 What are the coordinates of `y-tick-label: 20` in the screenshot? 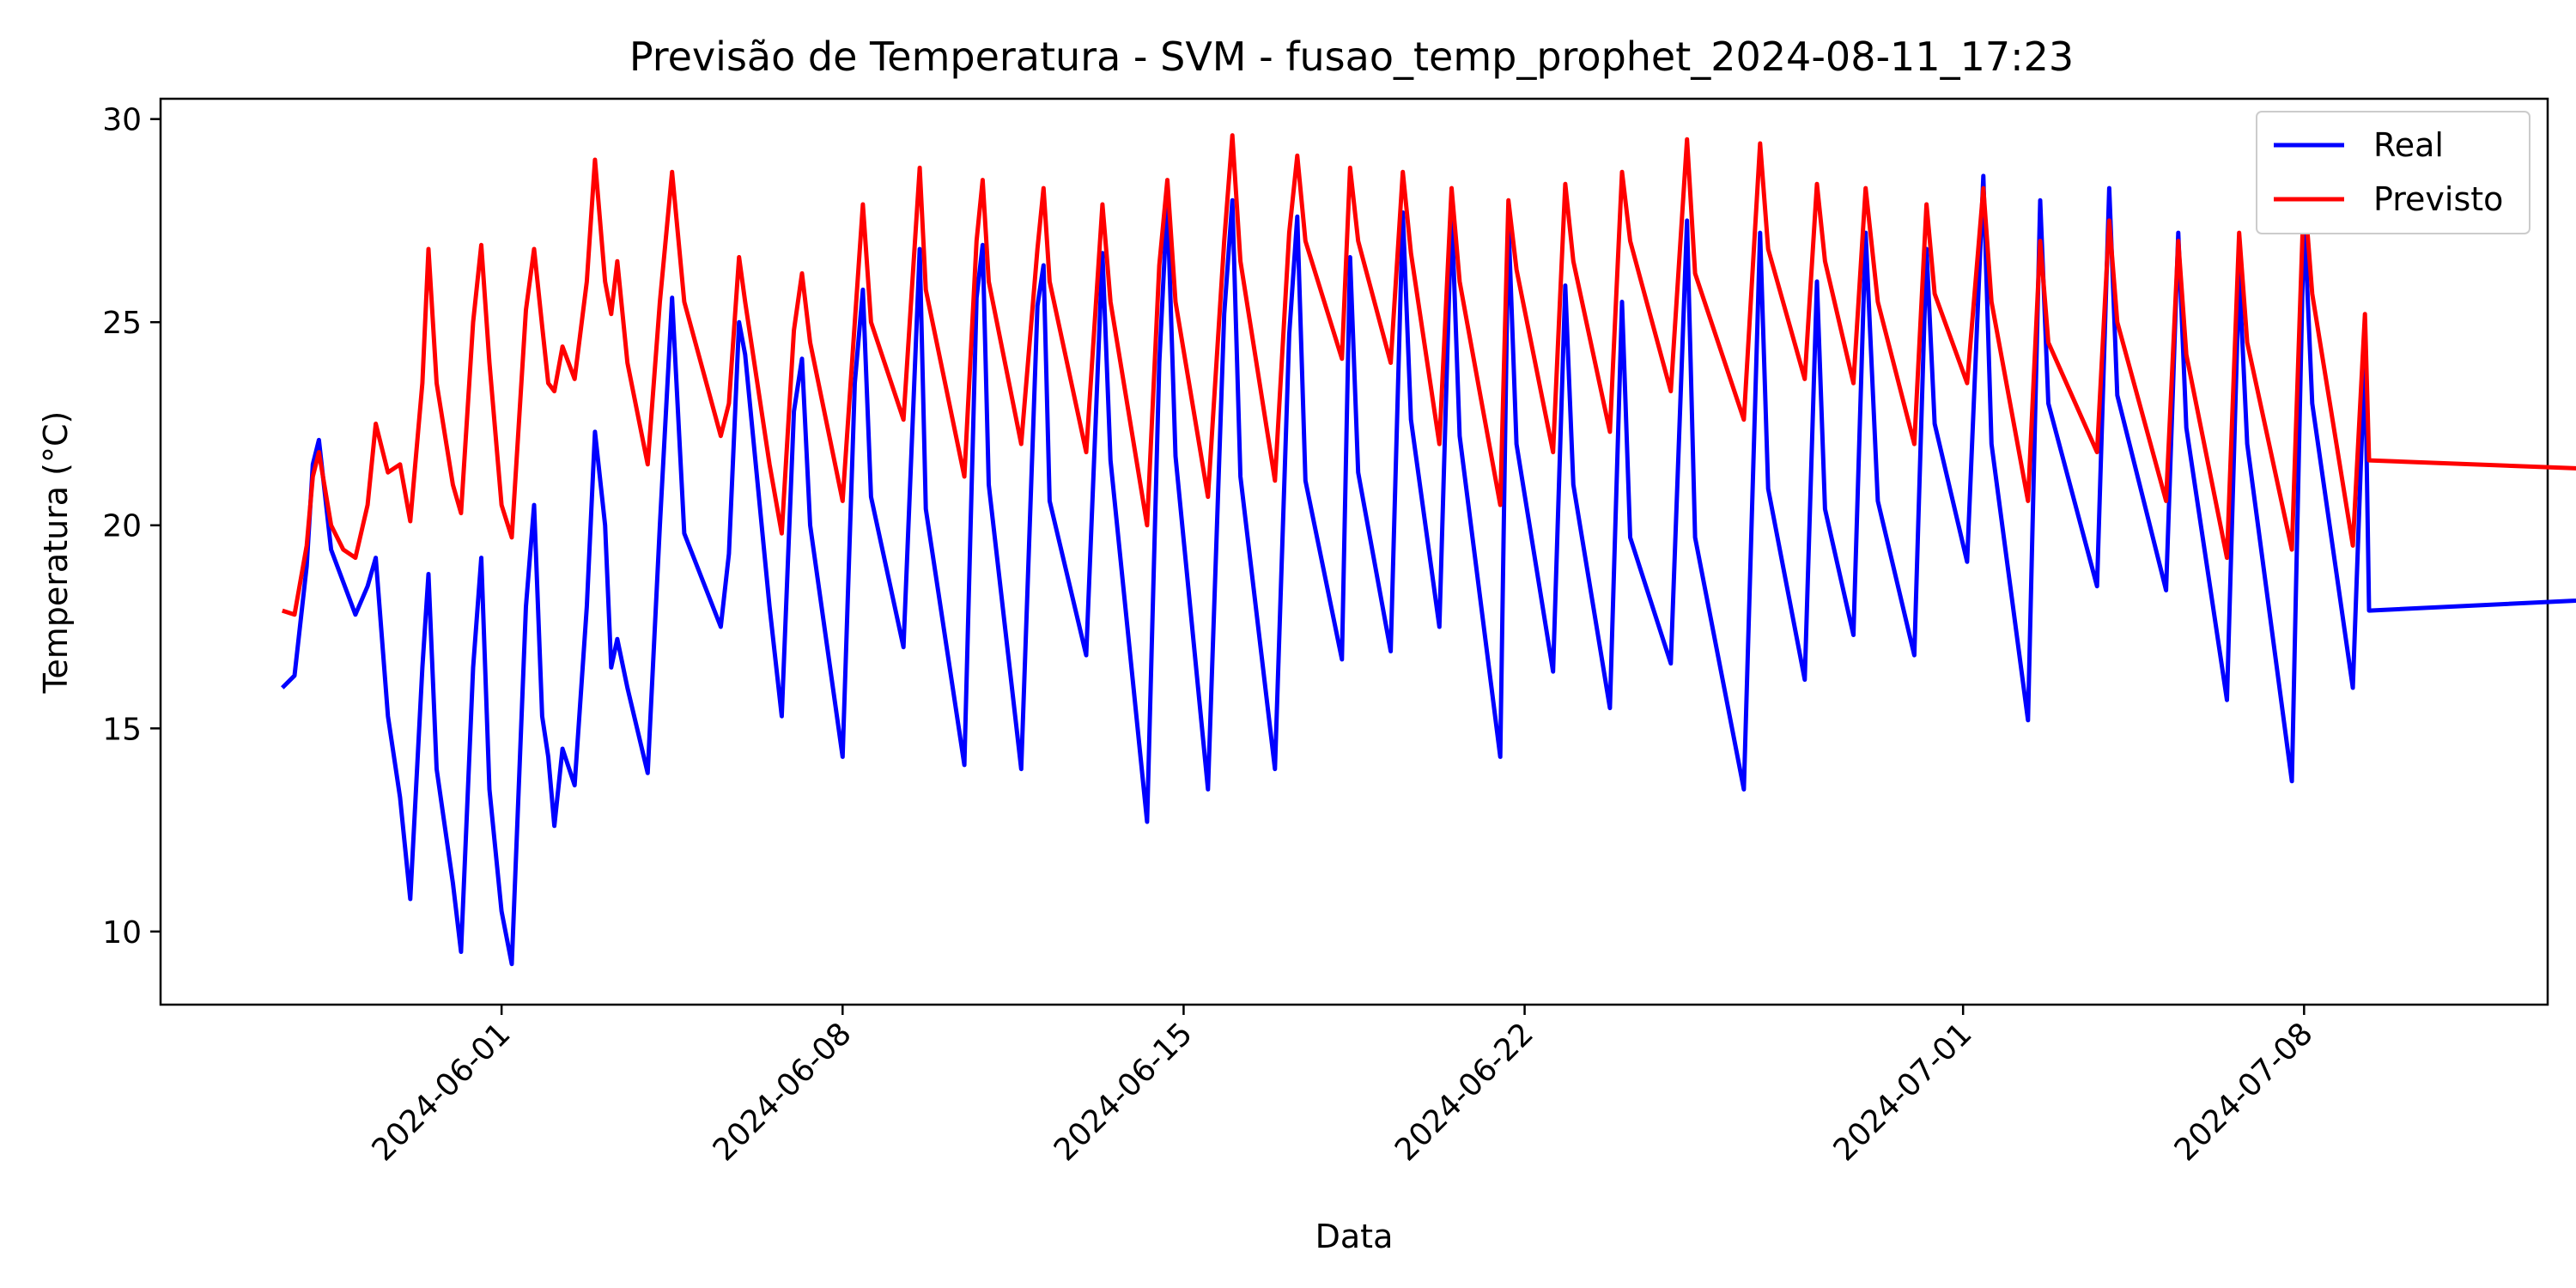 It's located at (122, 526).